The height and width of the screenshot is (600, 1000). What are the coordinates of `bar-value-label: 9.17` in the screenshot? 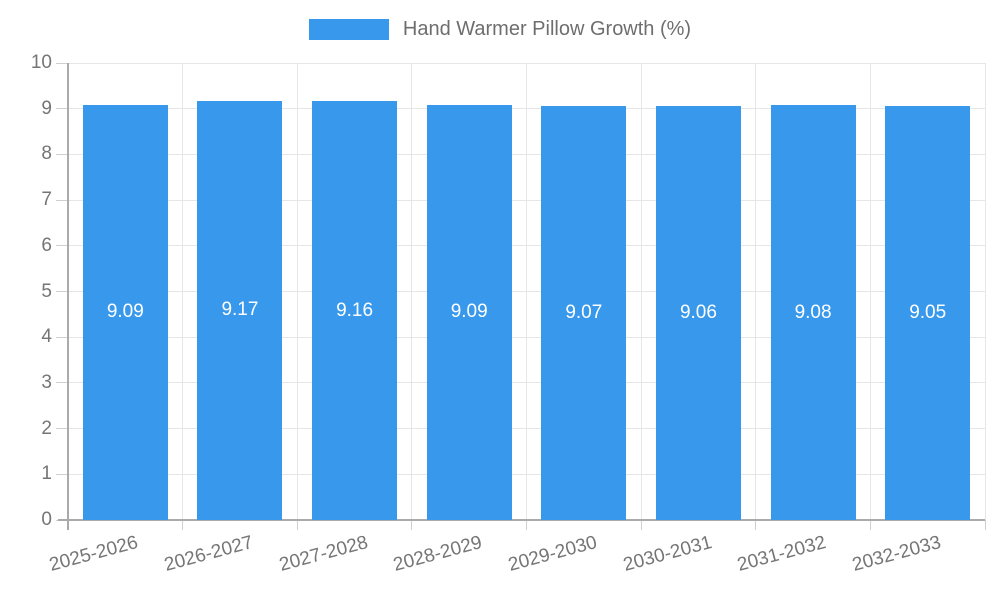 It's located at (240, 310).